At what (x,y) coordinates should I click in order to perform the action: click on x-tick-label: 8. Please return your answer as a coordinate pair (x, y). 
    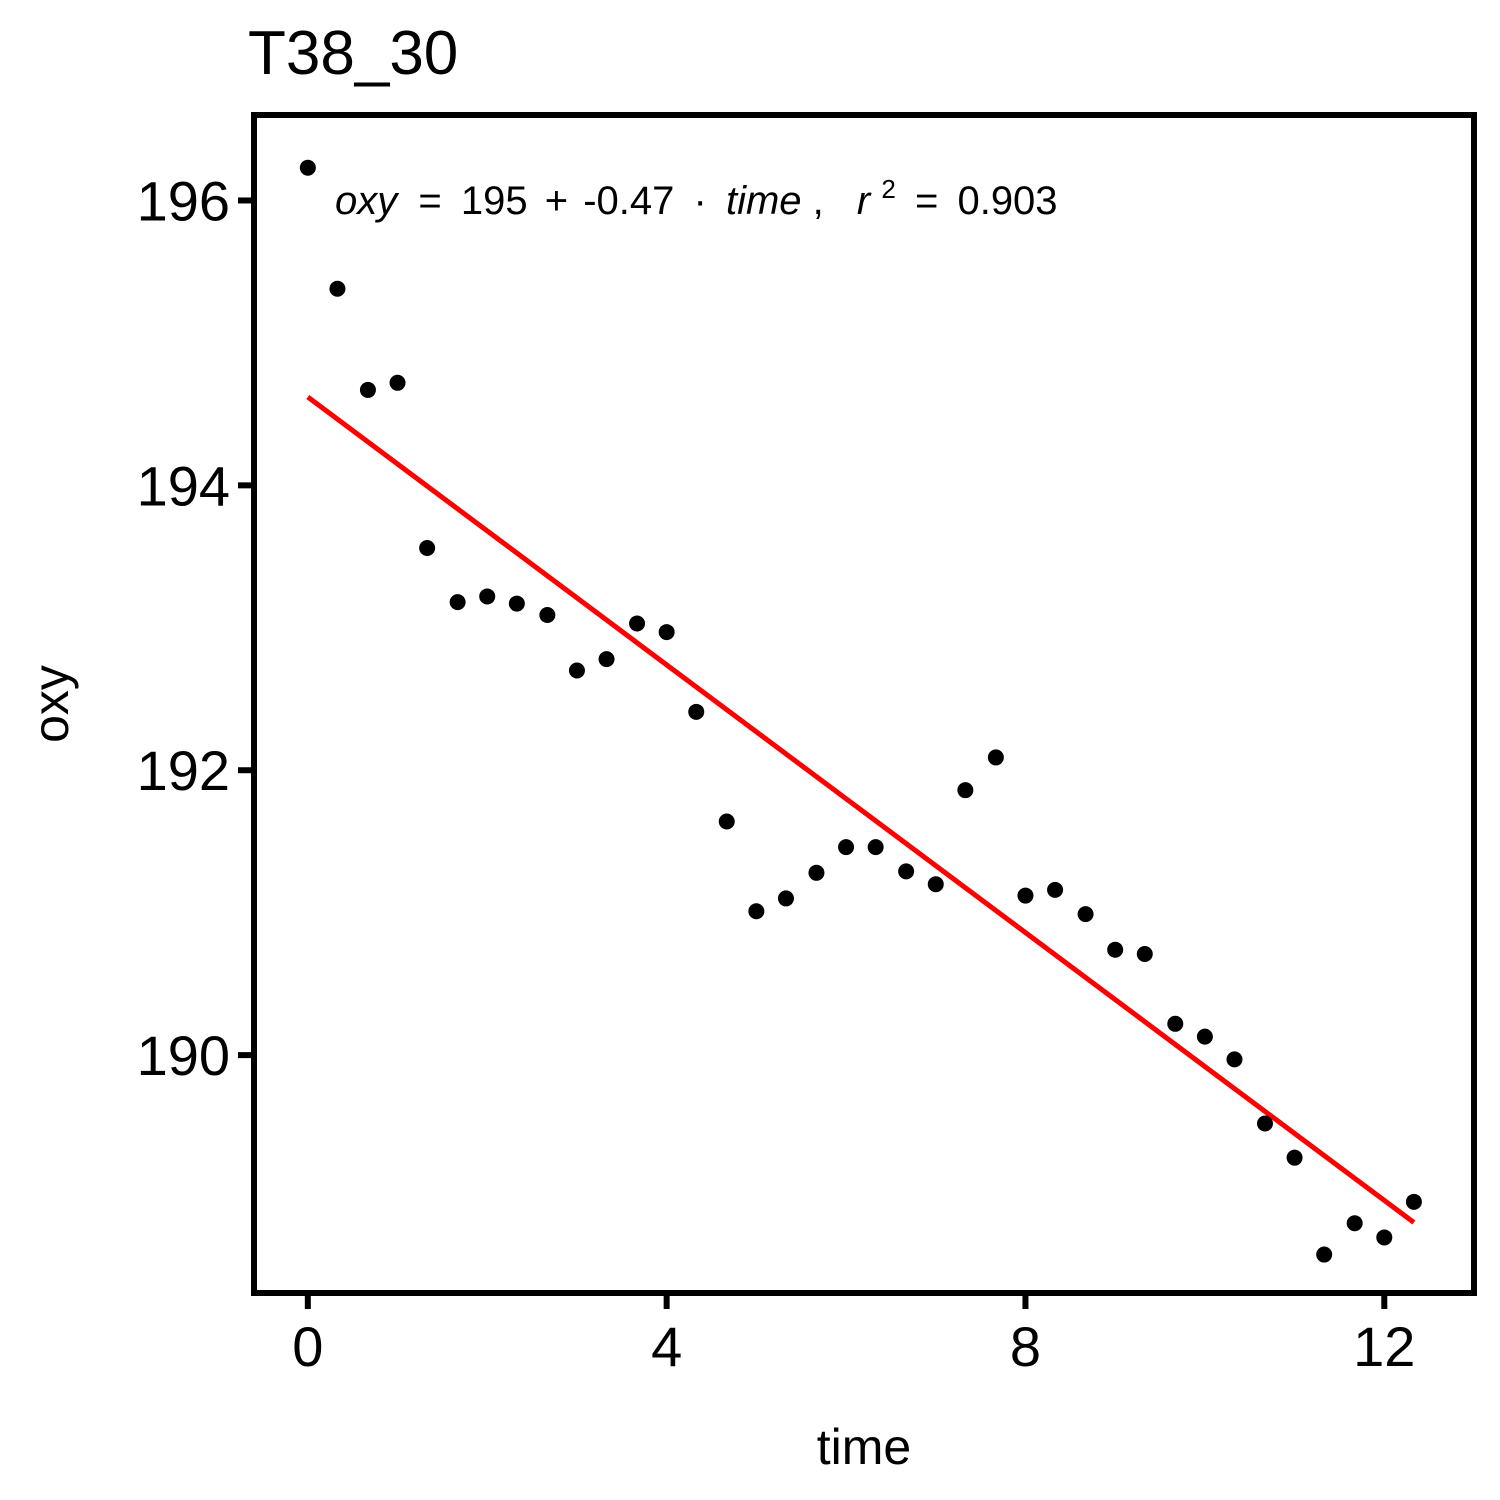
    Looking at the image, I should click on (1025, 1346).